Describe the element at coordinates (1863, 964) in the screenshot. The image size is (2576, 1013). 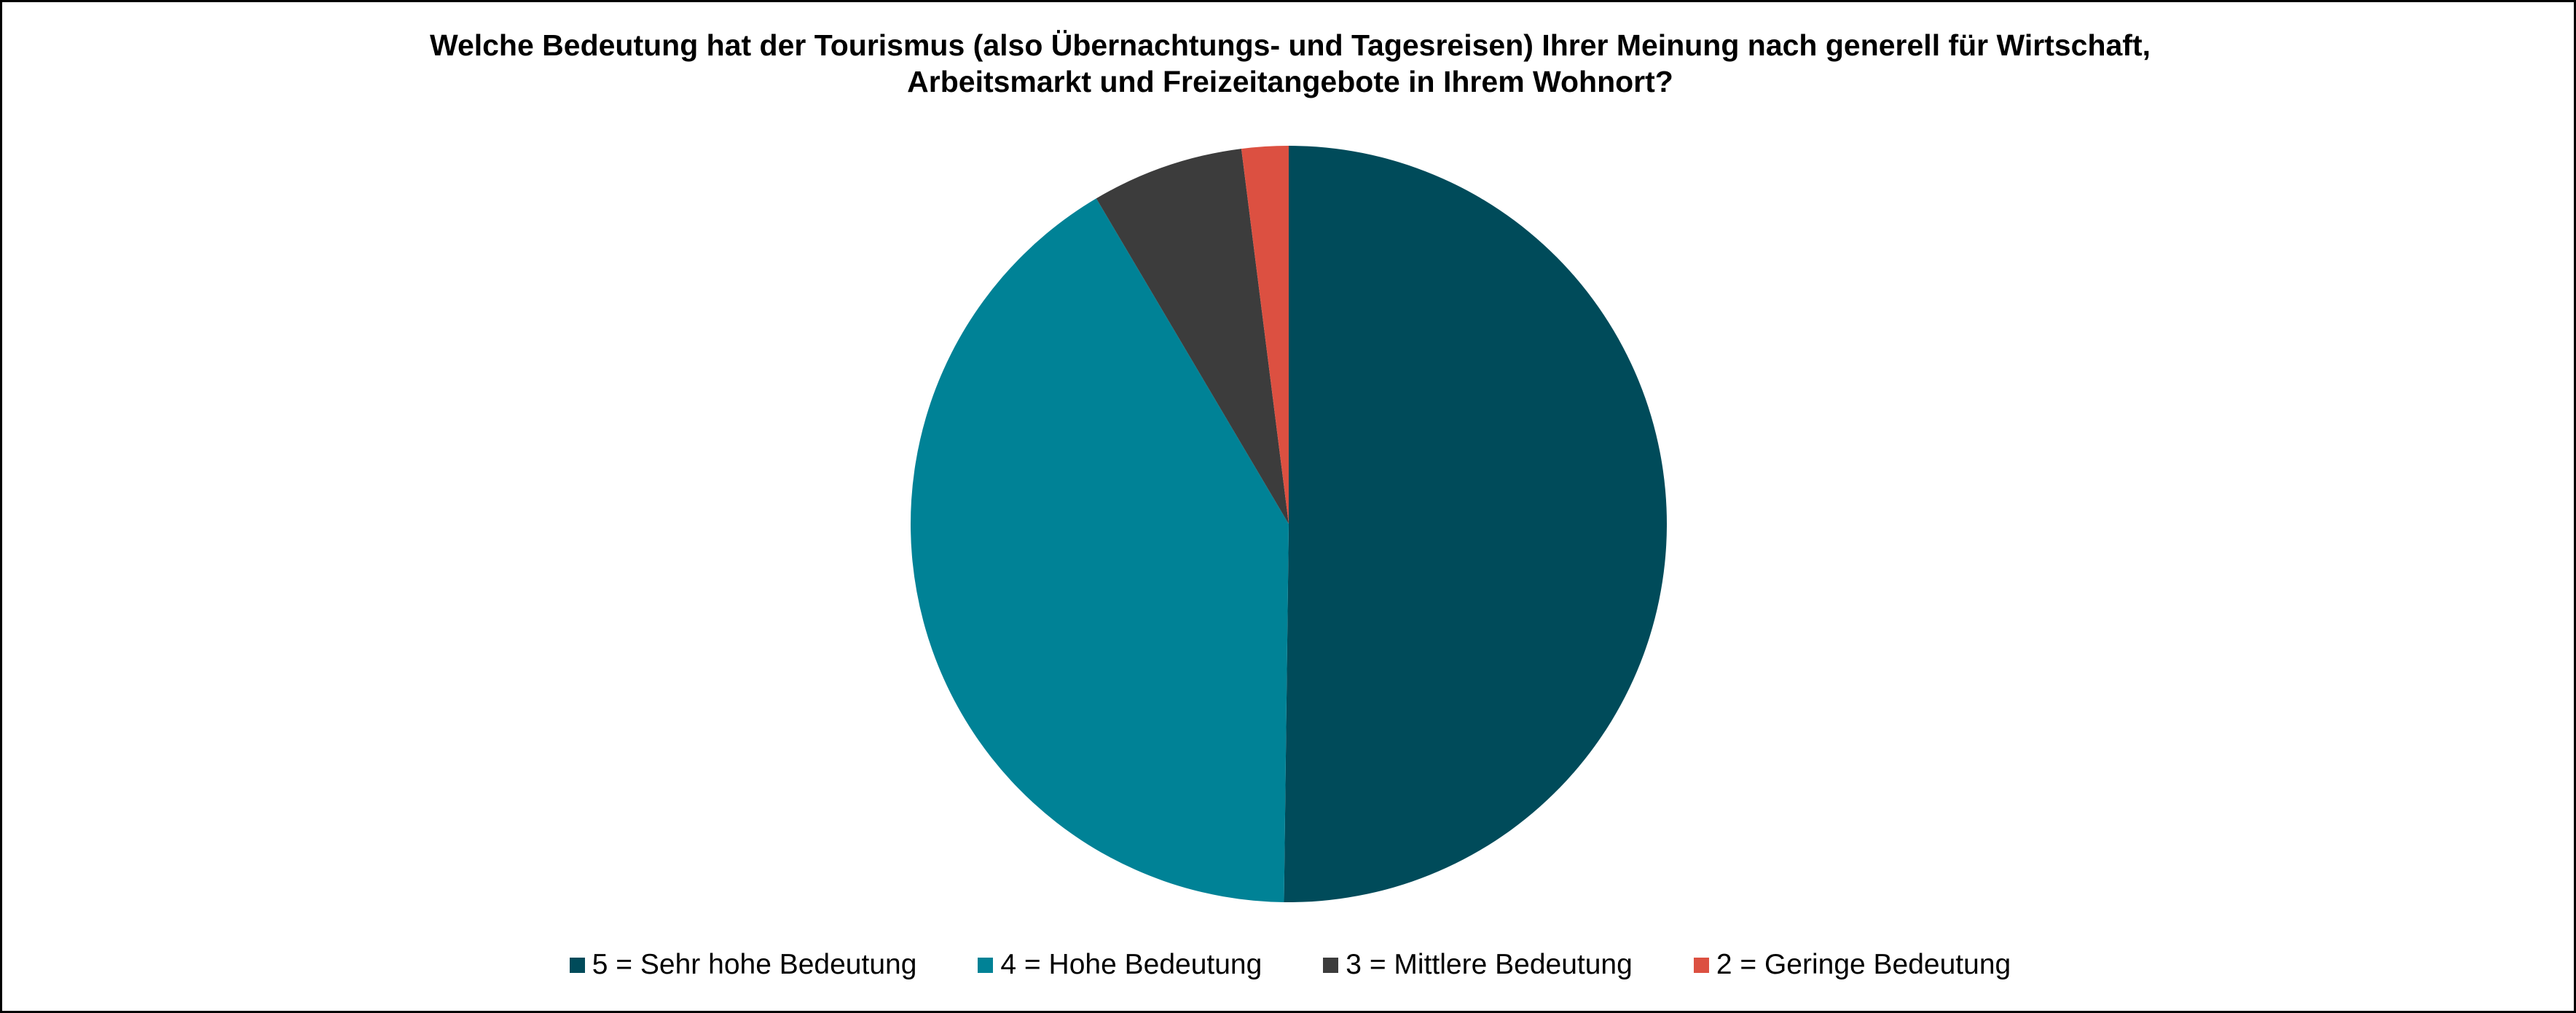
I see `legend-label-geringe: 2 = Geringe Bedeutung` at that location.